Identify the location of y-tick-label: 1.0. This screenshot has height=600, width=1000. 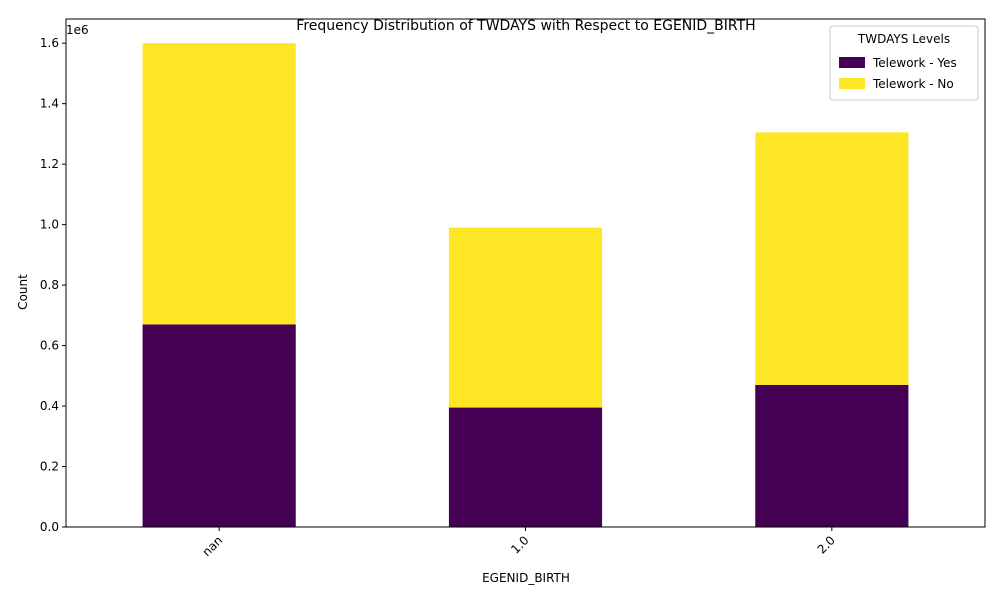
(49, 225).